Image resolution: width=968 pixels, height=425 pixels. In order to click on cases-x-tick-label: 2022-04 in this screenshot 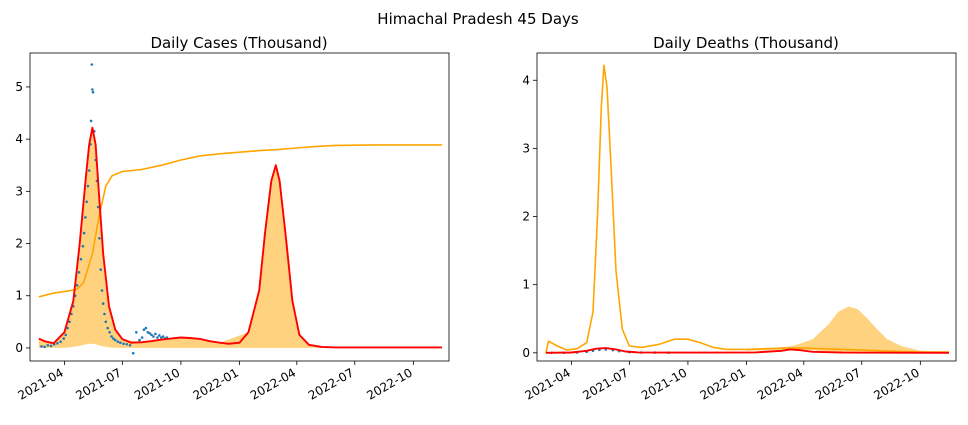, I will do `click(273, 383)`.